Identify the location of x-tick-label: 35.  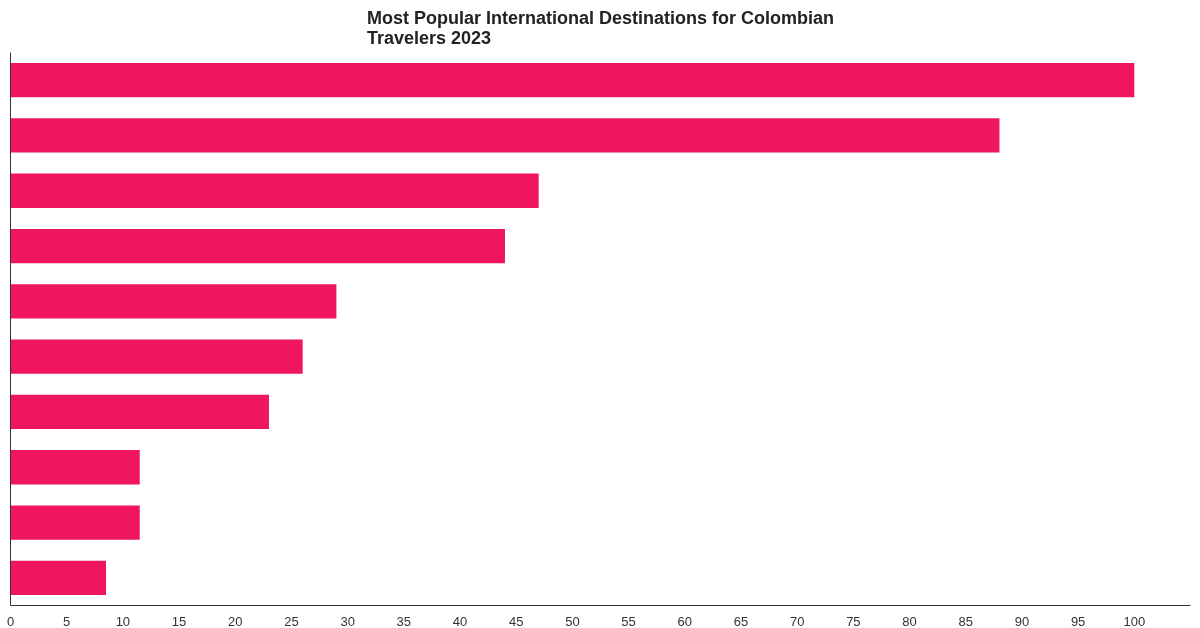
(404, 620).